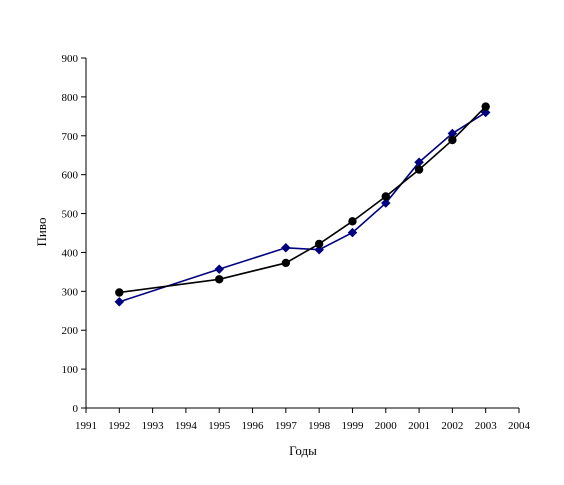  What do you see at coordinates (70, 98) in the screenshot?
I see `y-tick-label: 800` at bounding box center [70, 98].